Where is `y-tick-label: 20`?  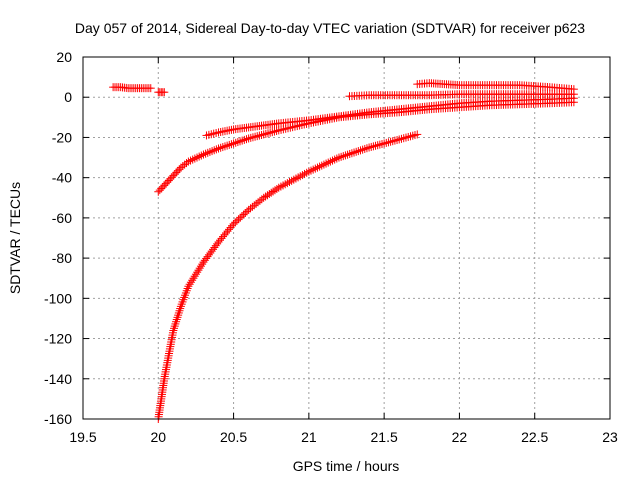
y-tick-label: 20 is located at coordinates (64, 57).